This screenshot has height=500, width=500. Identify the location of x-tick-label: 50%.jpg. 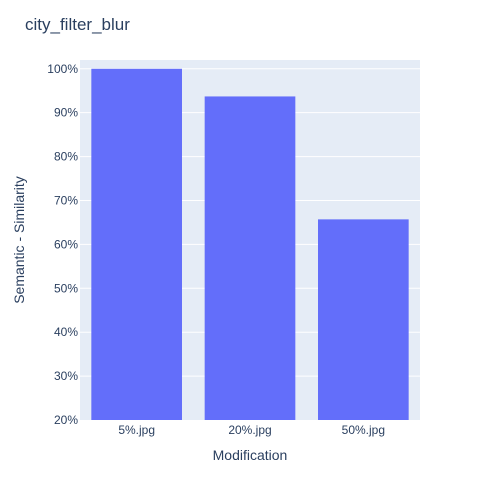
(363, 430).